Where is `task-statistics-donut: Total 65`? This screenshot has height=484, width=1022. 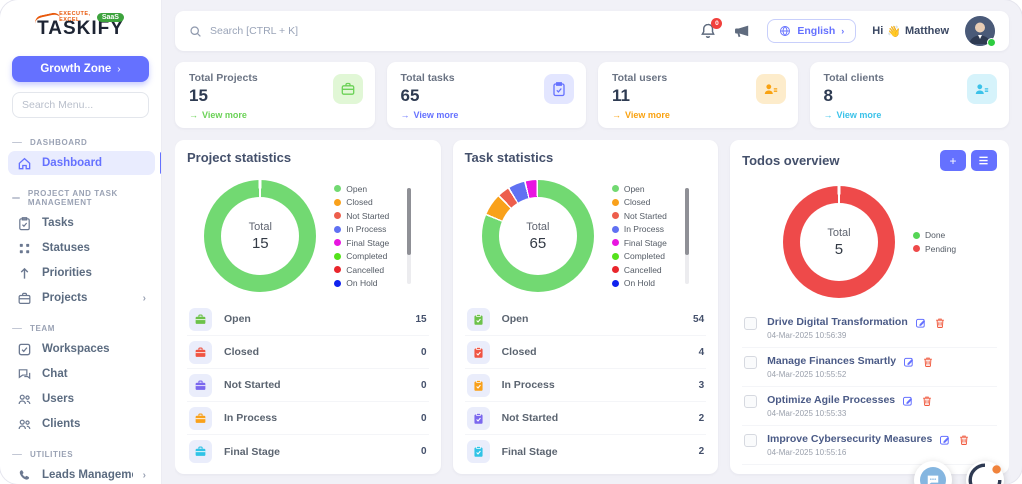 task-statistics-donut: Total 65 is located at coordinates (537, 236).